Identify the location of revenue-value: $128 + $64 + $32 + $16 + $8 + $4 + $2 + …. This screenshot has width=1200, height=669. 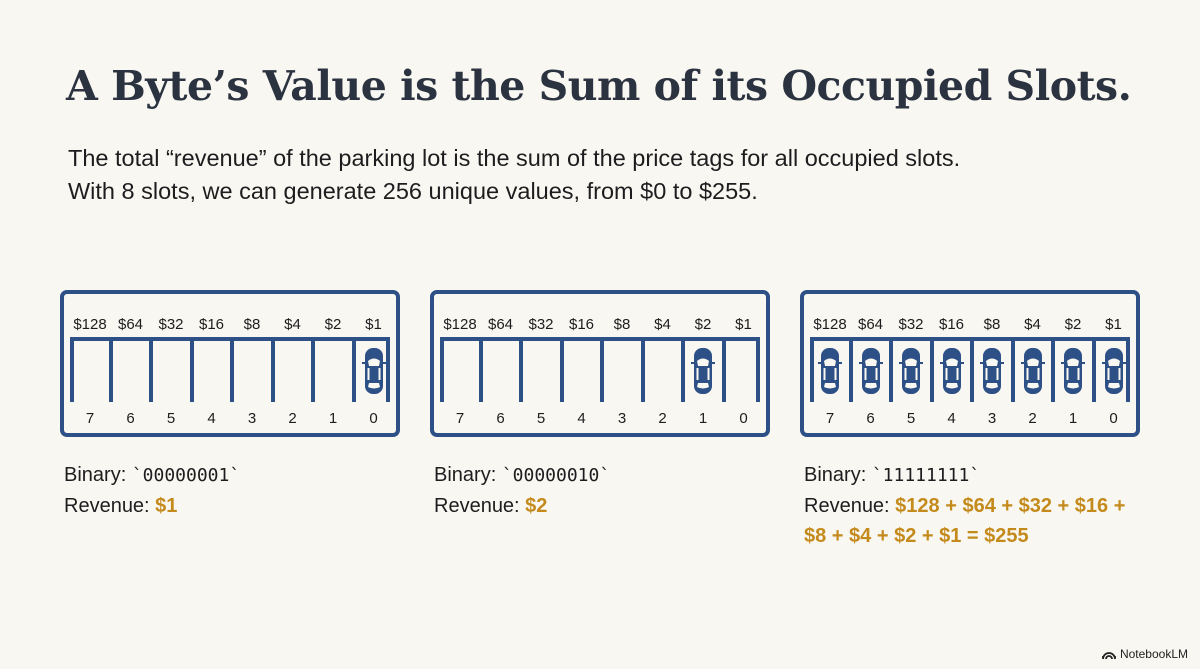
(965, 521).